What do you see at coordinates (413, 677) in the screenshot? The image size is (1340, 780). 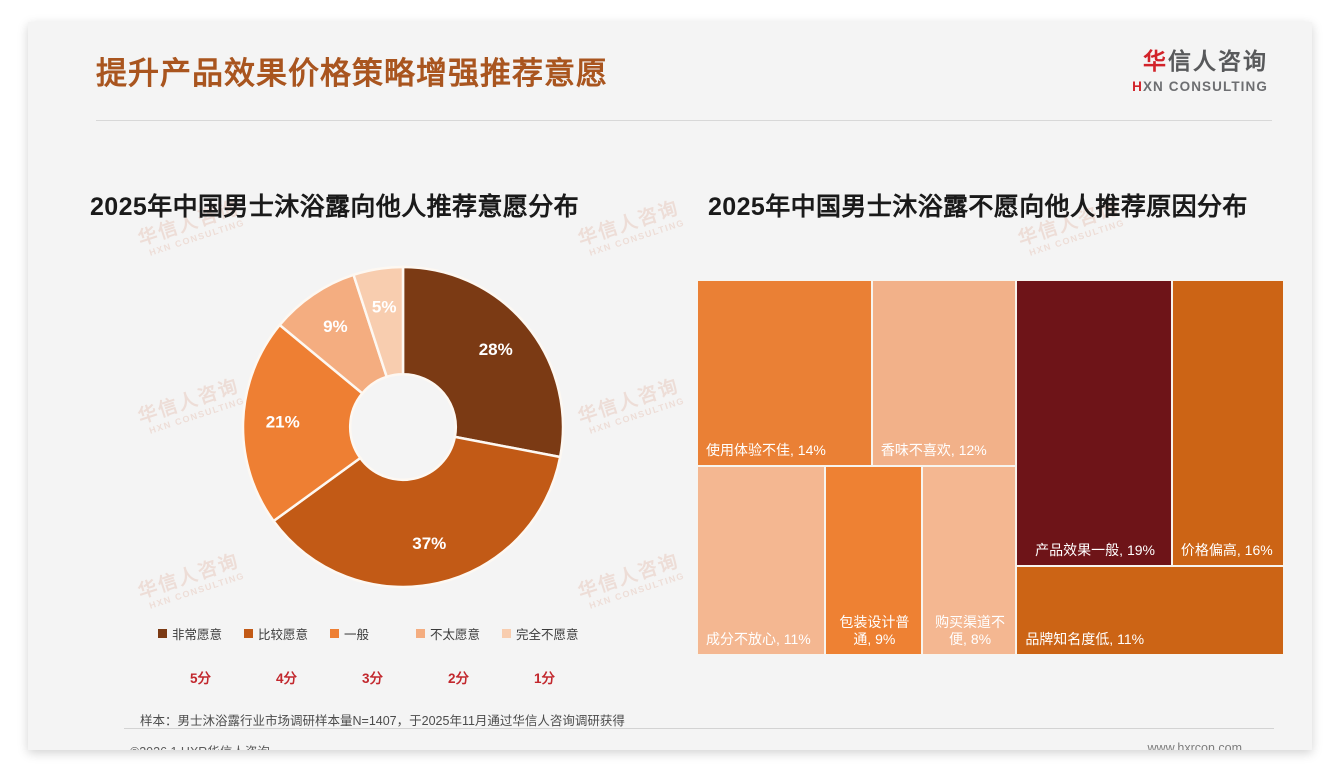 I see `donut-score-row: 5分 4分 3分 2分 1分` at bounding box center [413, 677].